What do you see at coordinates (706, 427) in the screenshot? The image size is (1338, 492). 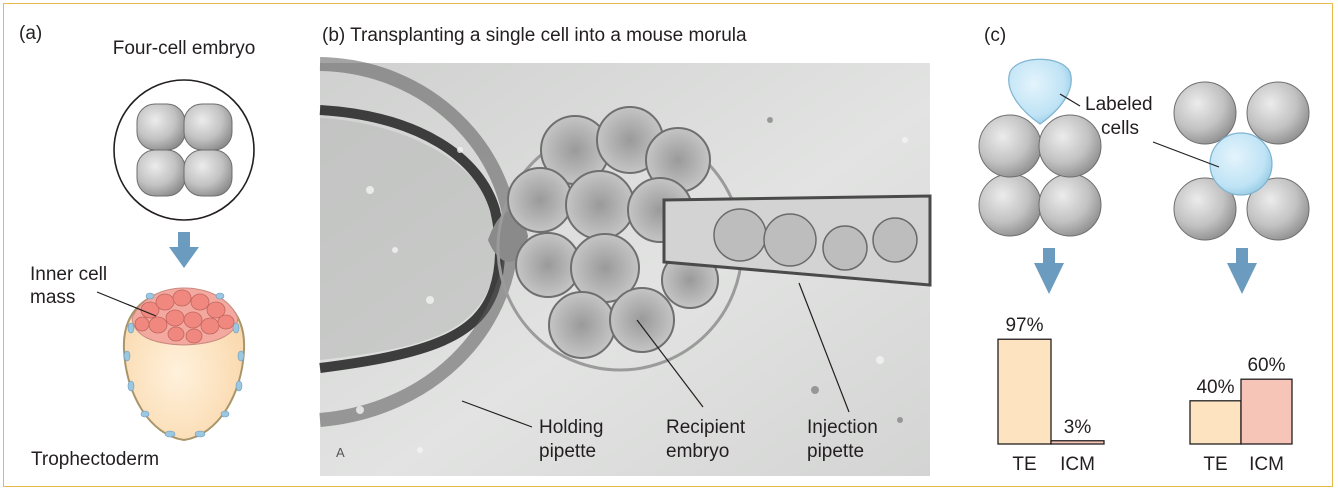 I see `recipient-embryo-label-line1: Recipient` at bounding box center [706, 427].